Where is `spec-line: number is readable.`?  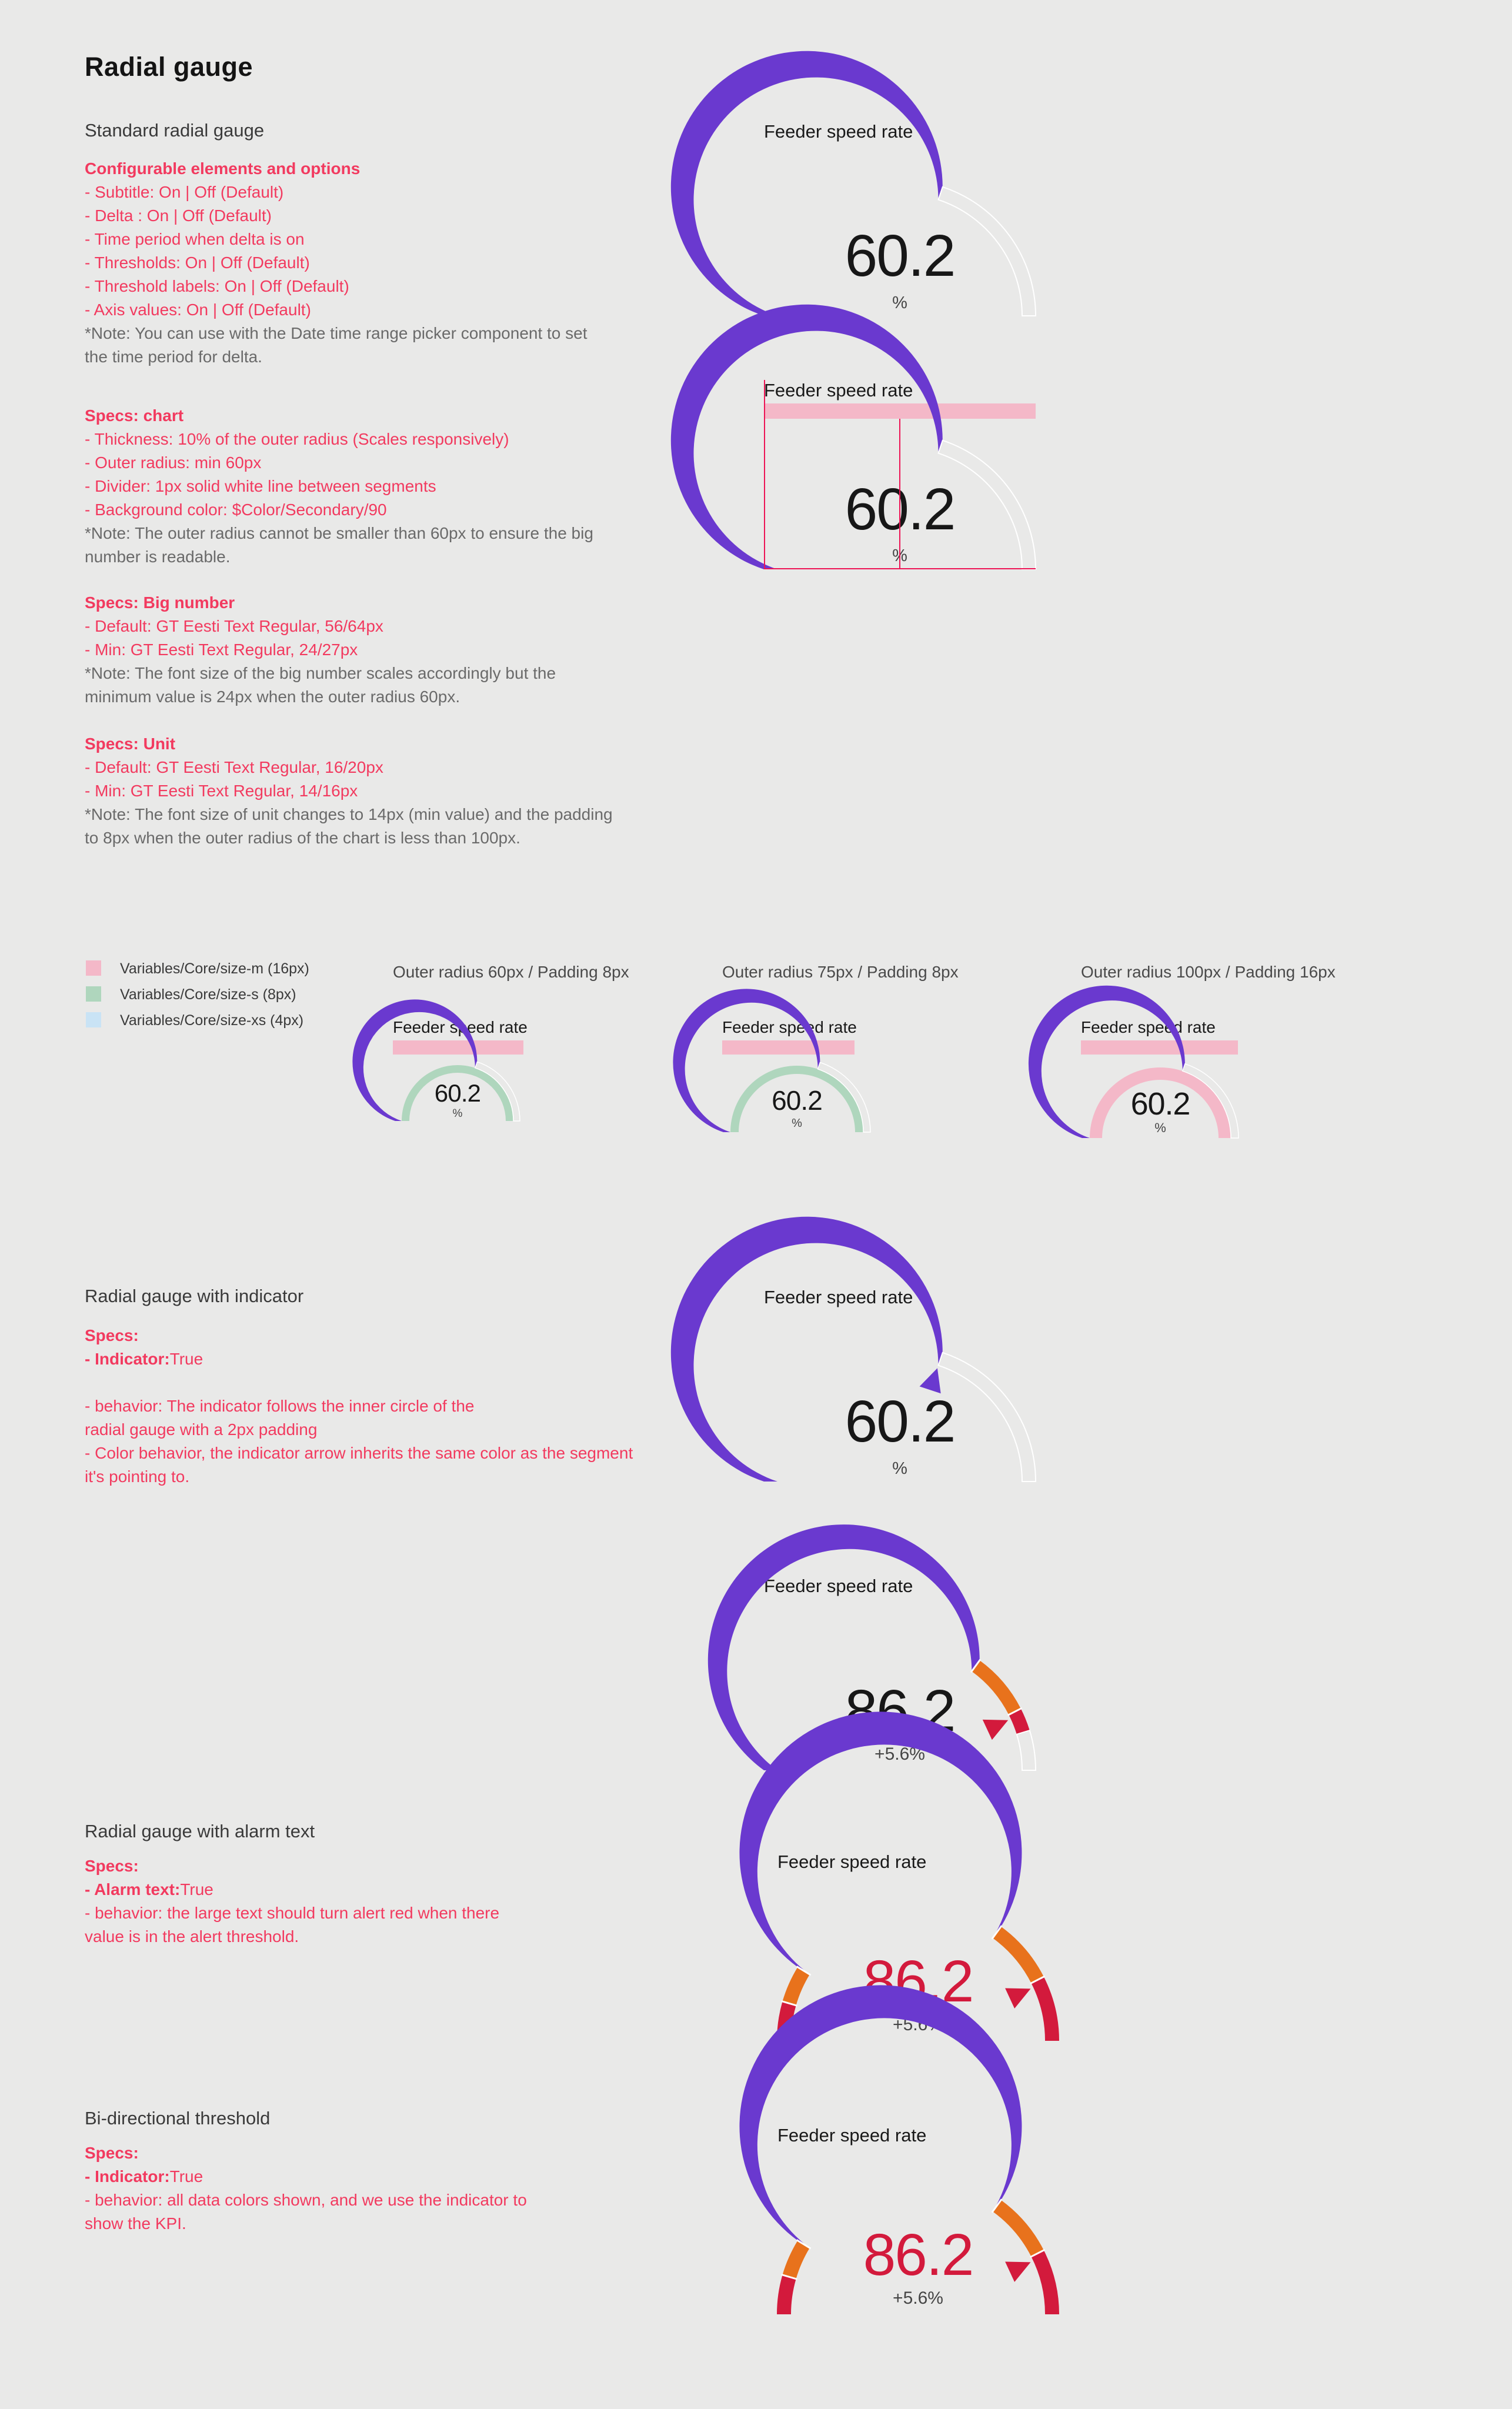
spec-line: number is readable. is located at coordinates (158, 557).